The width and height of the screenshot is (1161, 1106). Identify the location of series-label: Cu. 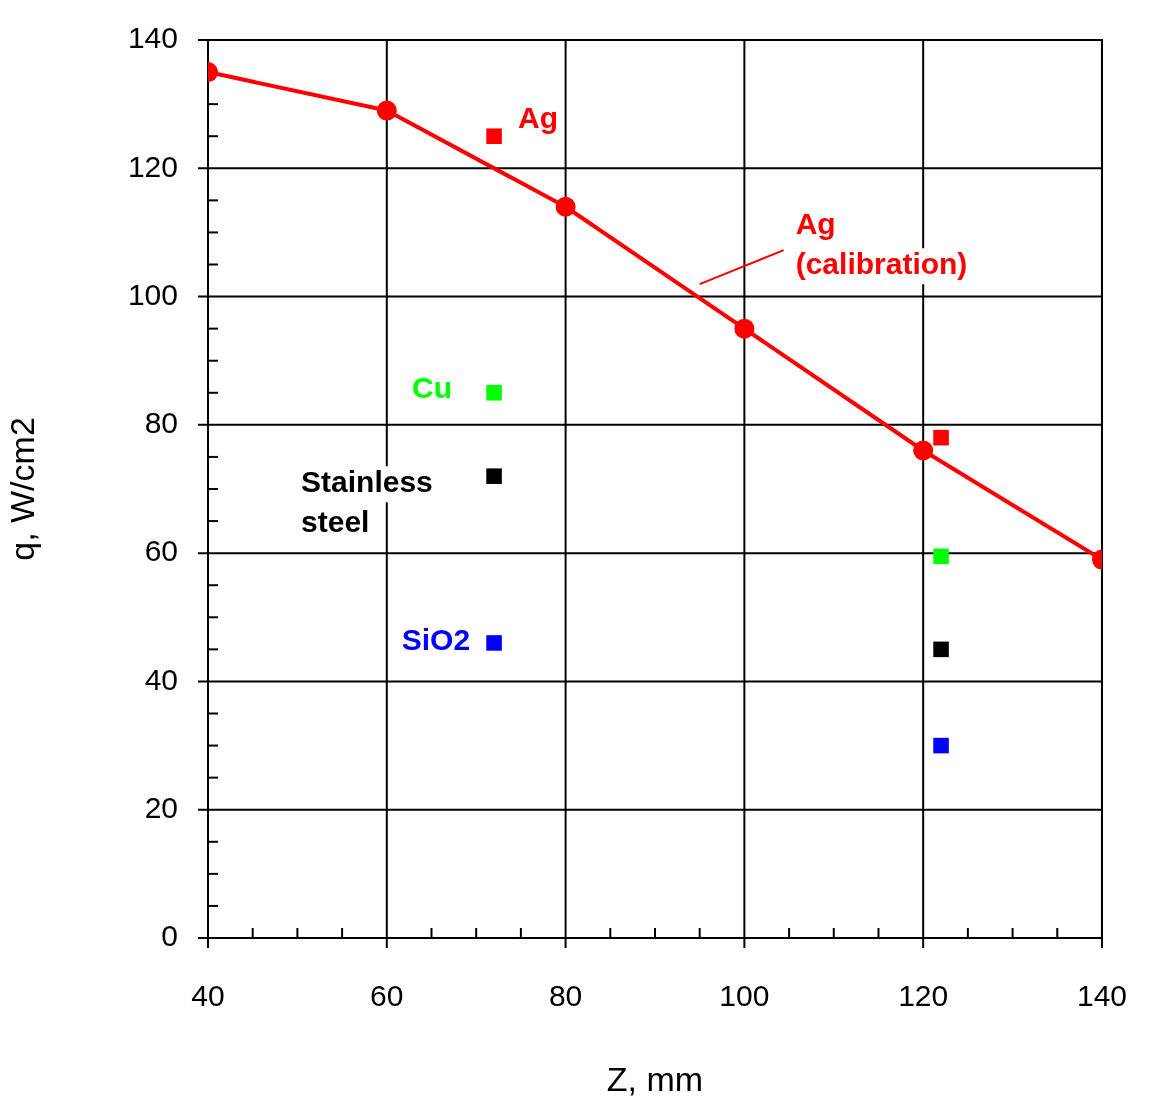
(432, 388).